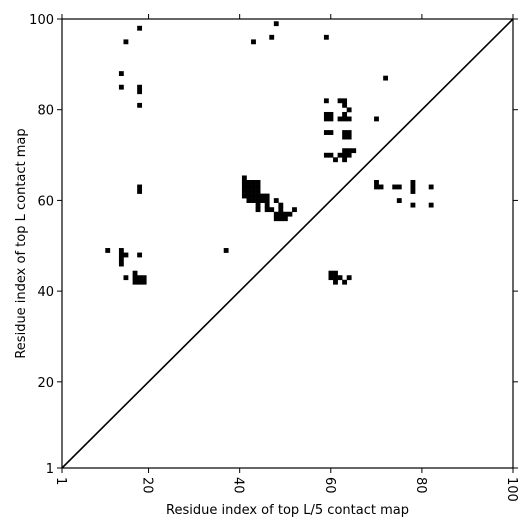  What do you see at coordinates (238, 485) in the screenshot?
I see `x-tick-label: 40` at bounding box center [238, 485].